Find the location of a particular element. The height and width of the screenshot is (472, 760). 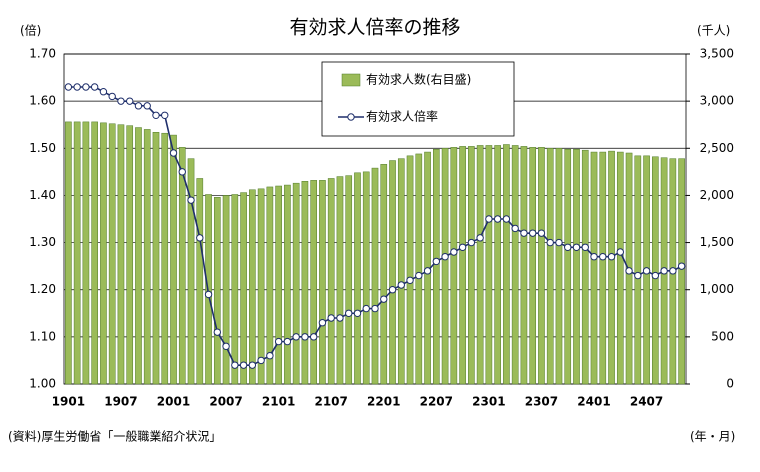

source: (資料)厚生労働省「一般職業紹介状況」 is located at coordinates (114, 436).